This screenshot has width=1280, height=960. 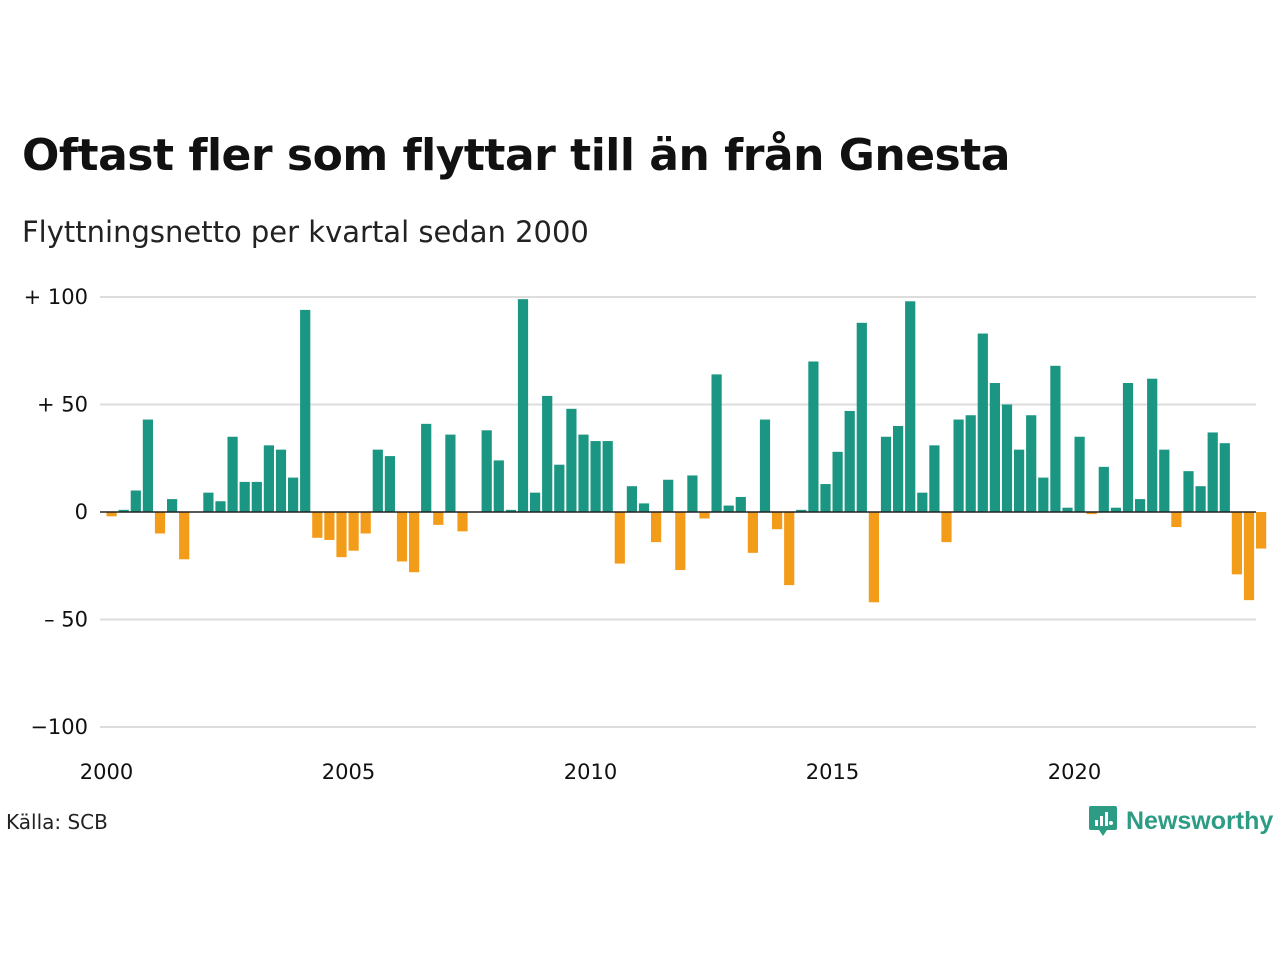 I want to click on brand-name: Newsworthy, so click(x=1200, y=820).